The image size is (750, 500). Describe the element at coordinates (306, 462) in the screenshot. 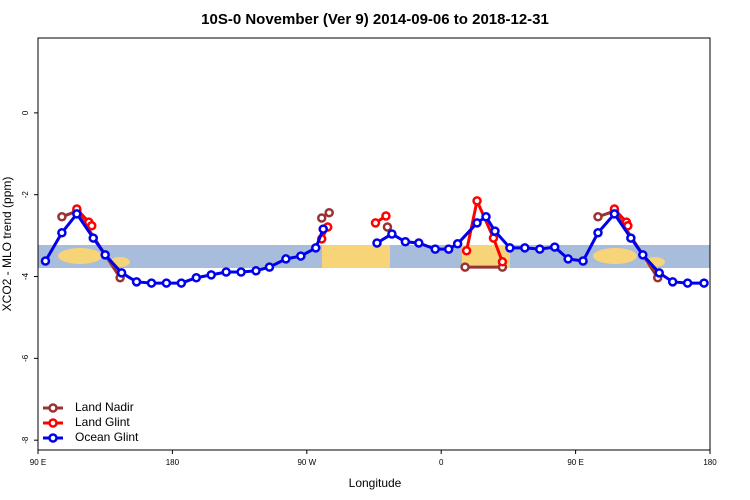

I see `x-tick-label: 90 W` at that location.